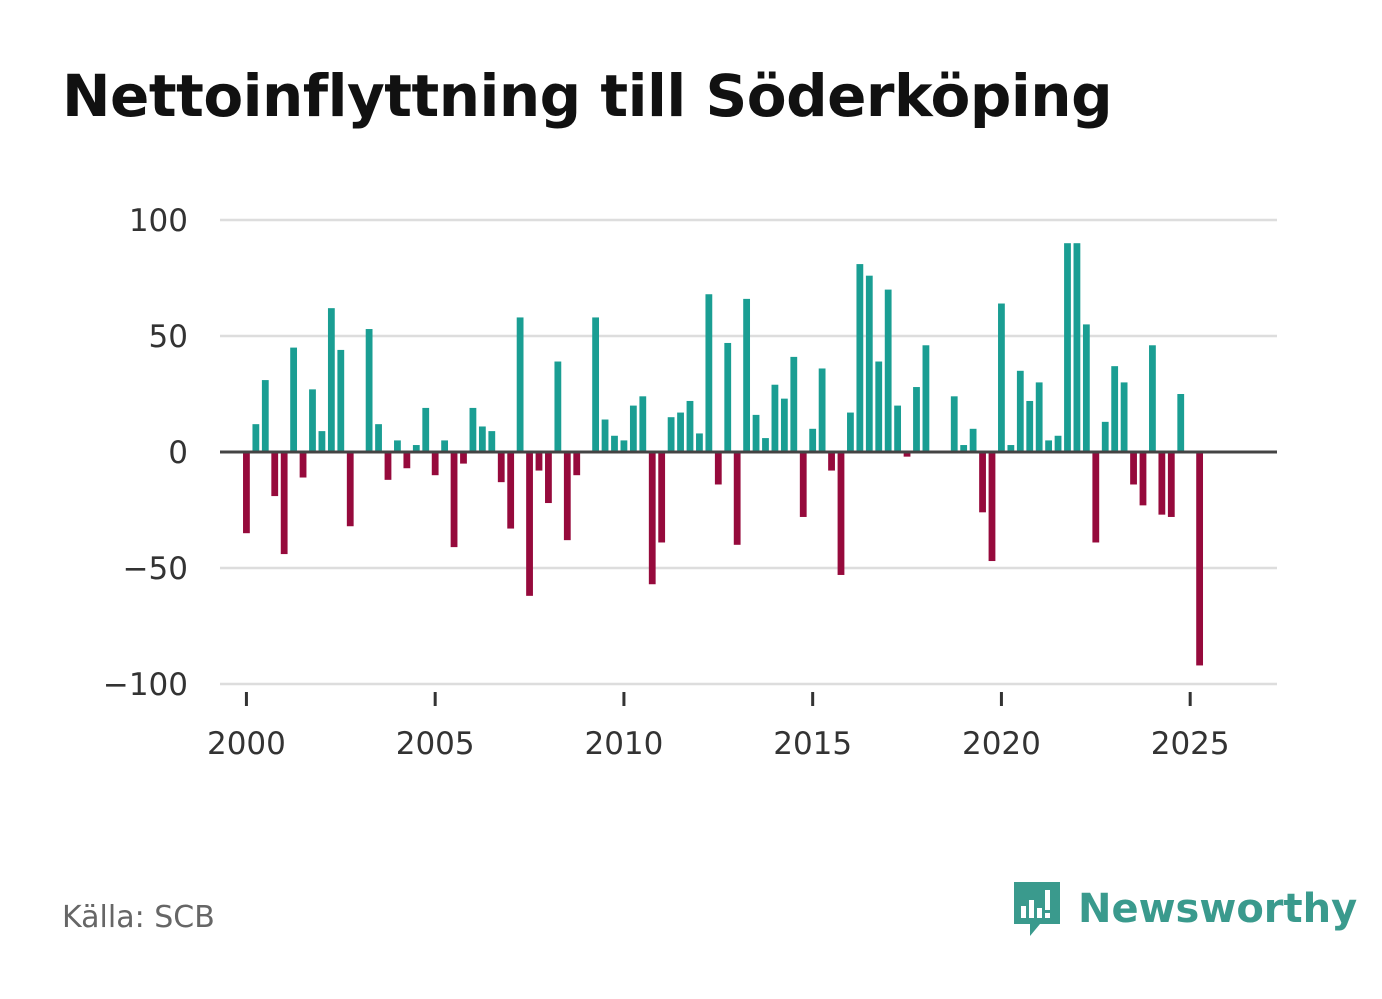  Describe the element at coordinates (1218, 909) in the screenshot. I see `brand-name: Newsworthy` at that location.